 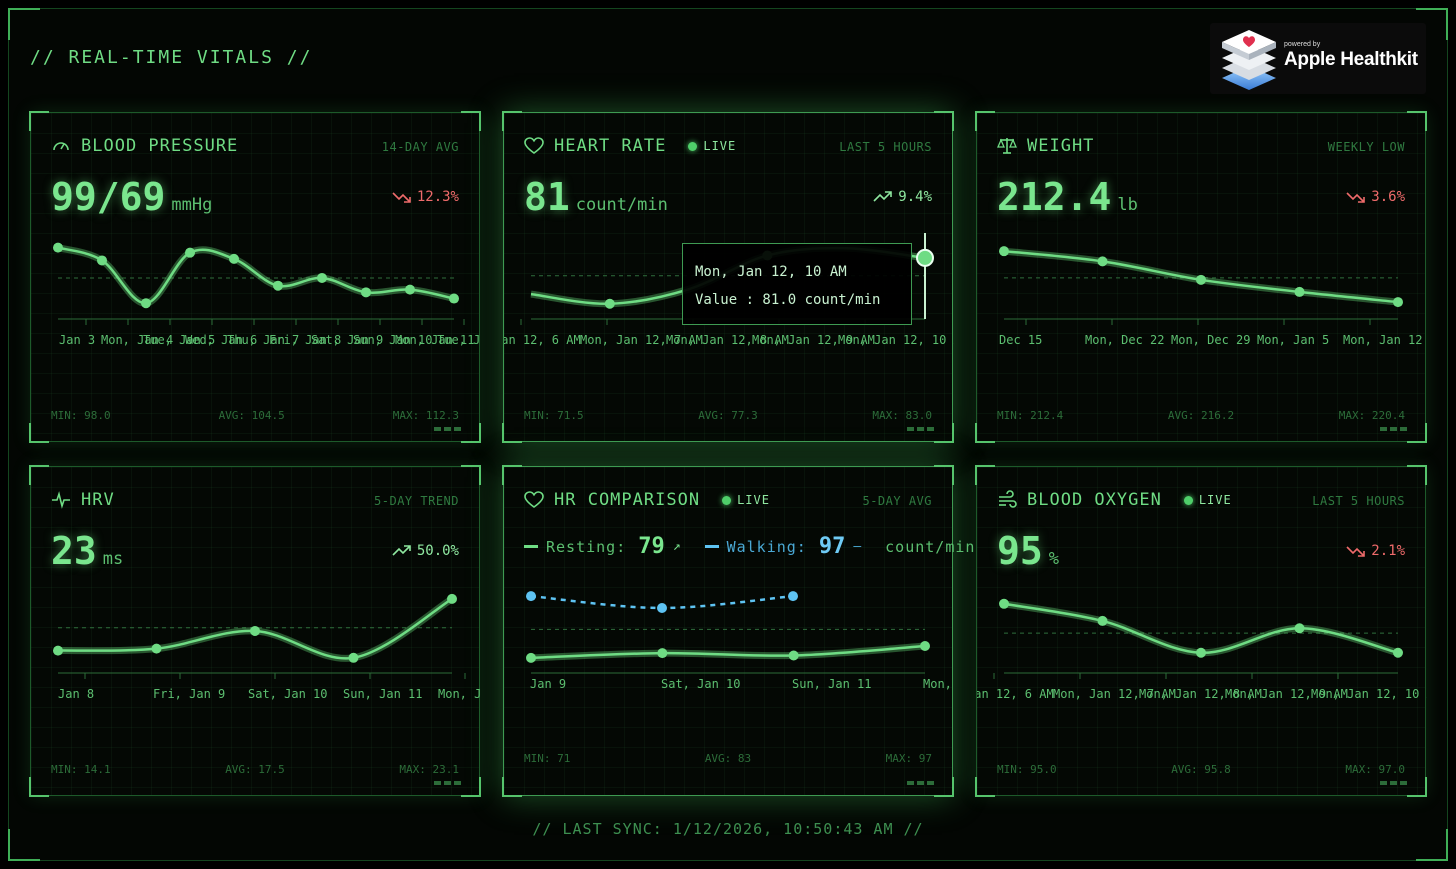 I want to click on value-unit: %, so click(x=1054, y=559).